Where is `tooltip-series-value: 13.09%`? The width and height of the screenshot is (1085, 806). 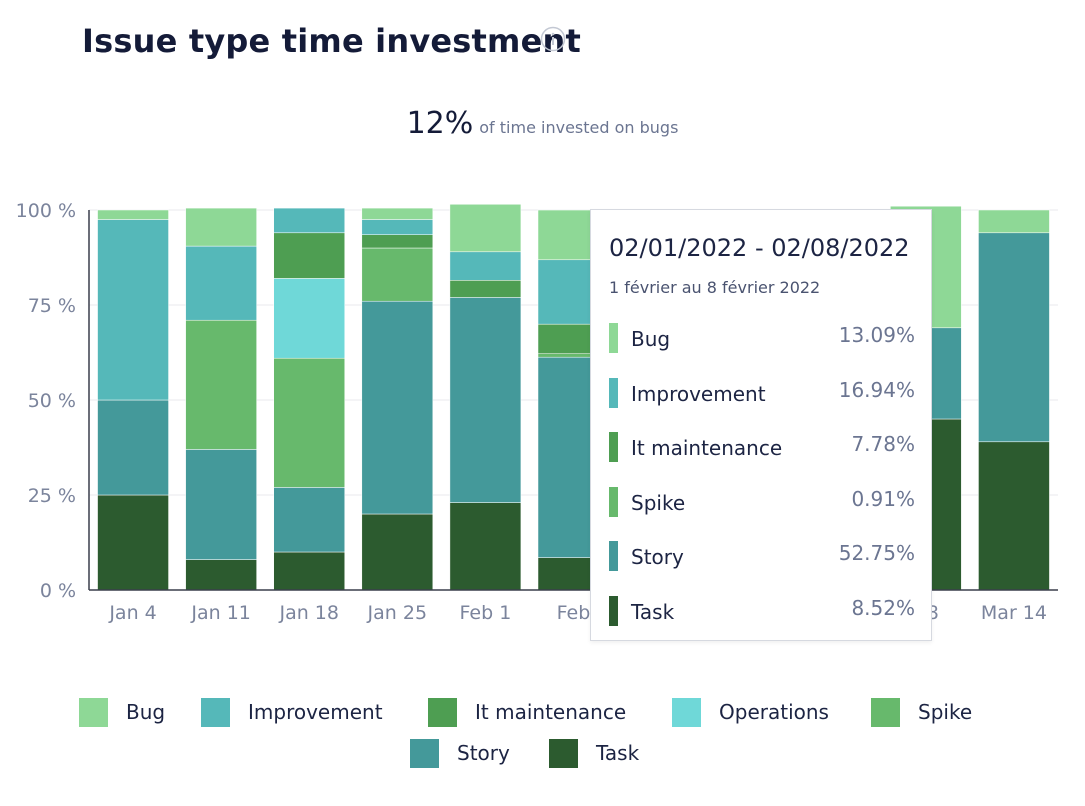
tooltip-series-value: 13.09% is located at coordinates (876, 335).